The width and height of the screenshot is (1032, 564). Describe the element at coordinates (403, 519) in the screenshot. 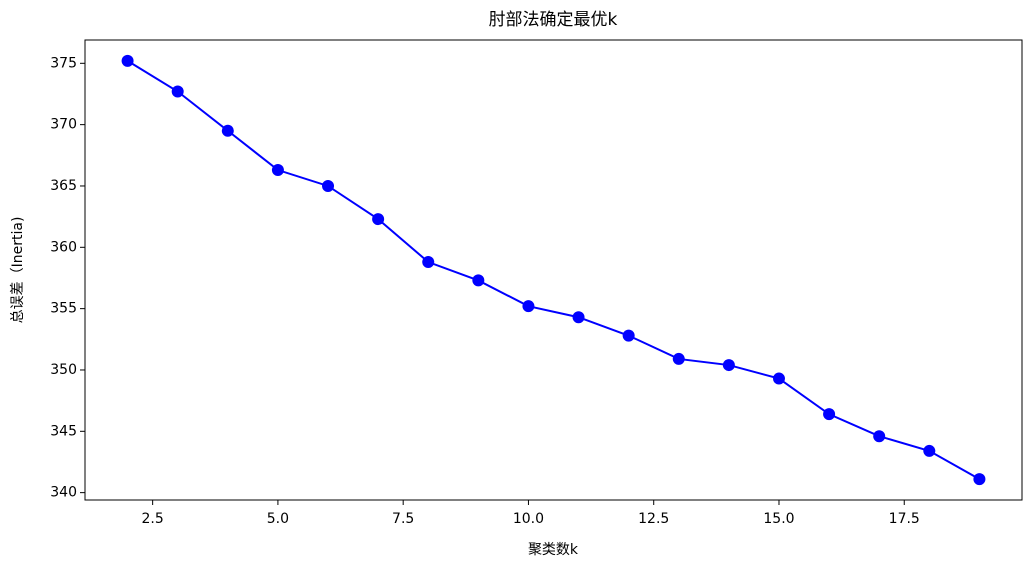

I see `x-tick-label: 7.5` at that location.